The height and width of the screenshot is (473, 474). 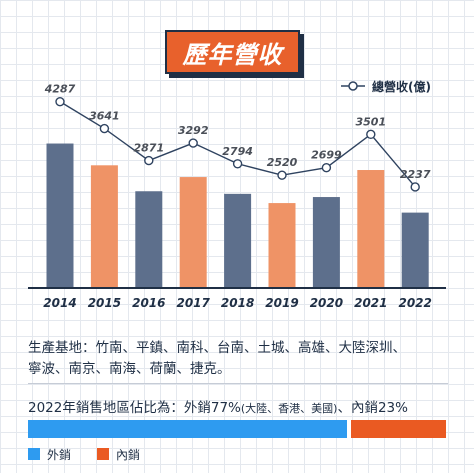 I want to click on legend-outer: 外銷, so click(x=49, y=454).